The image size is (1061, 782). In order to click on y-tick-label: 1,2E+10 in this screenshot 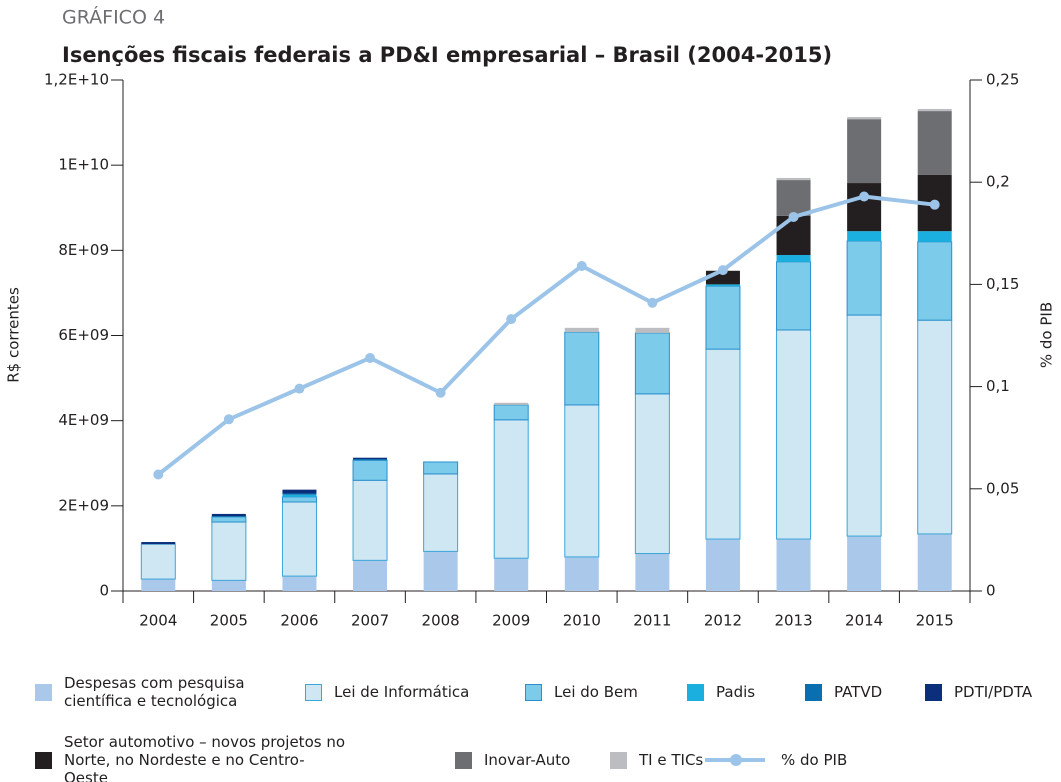, I will do `click(76, 80)`.